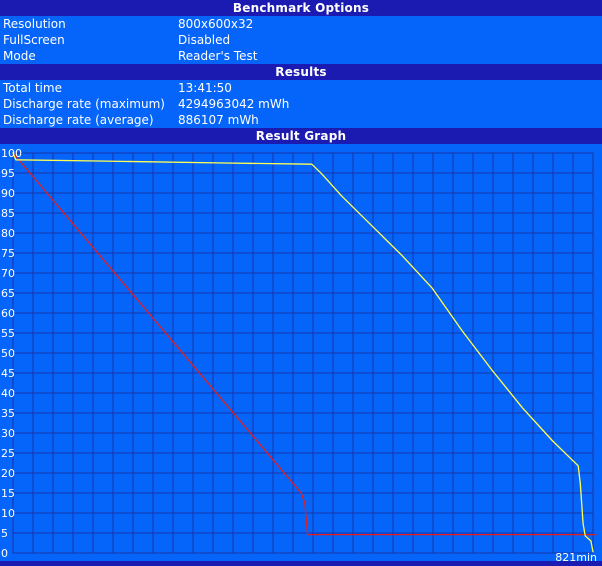 The height and width of the screenshot is (566, 602). What do you see at coordinates (8, 313) in the screenshot?
I see `y-axis-tick-label: 60` at bounding box center [8, 313].